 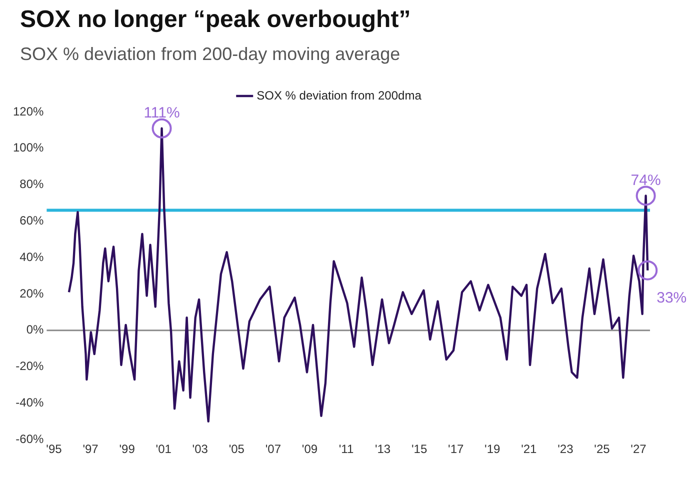 I want to click on x-tick-label: '97, so click(x=90, y=449).